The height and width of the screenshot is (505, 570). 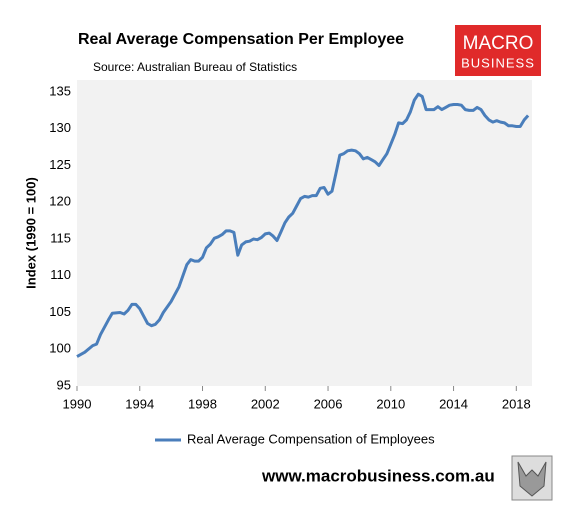 What do you see at coordinates (60, 237) in the screenshot?
I see `y-tick-label: 115` at bounding box center [60, 237].